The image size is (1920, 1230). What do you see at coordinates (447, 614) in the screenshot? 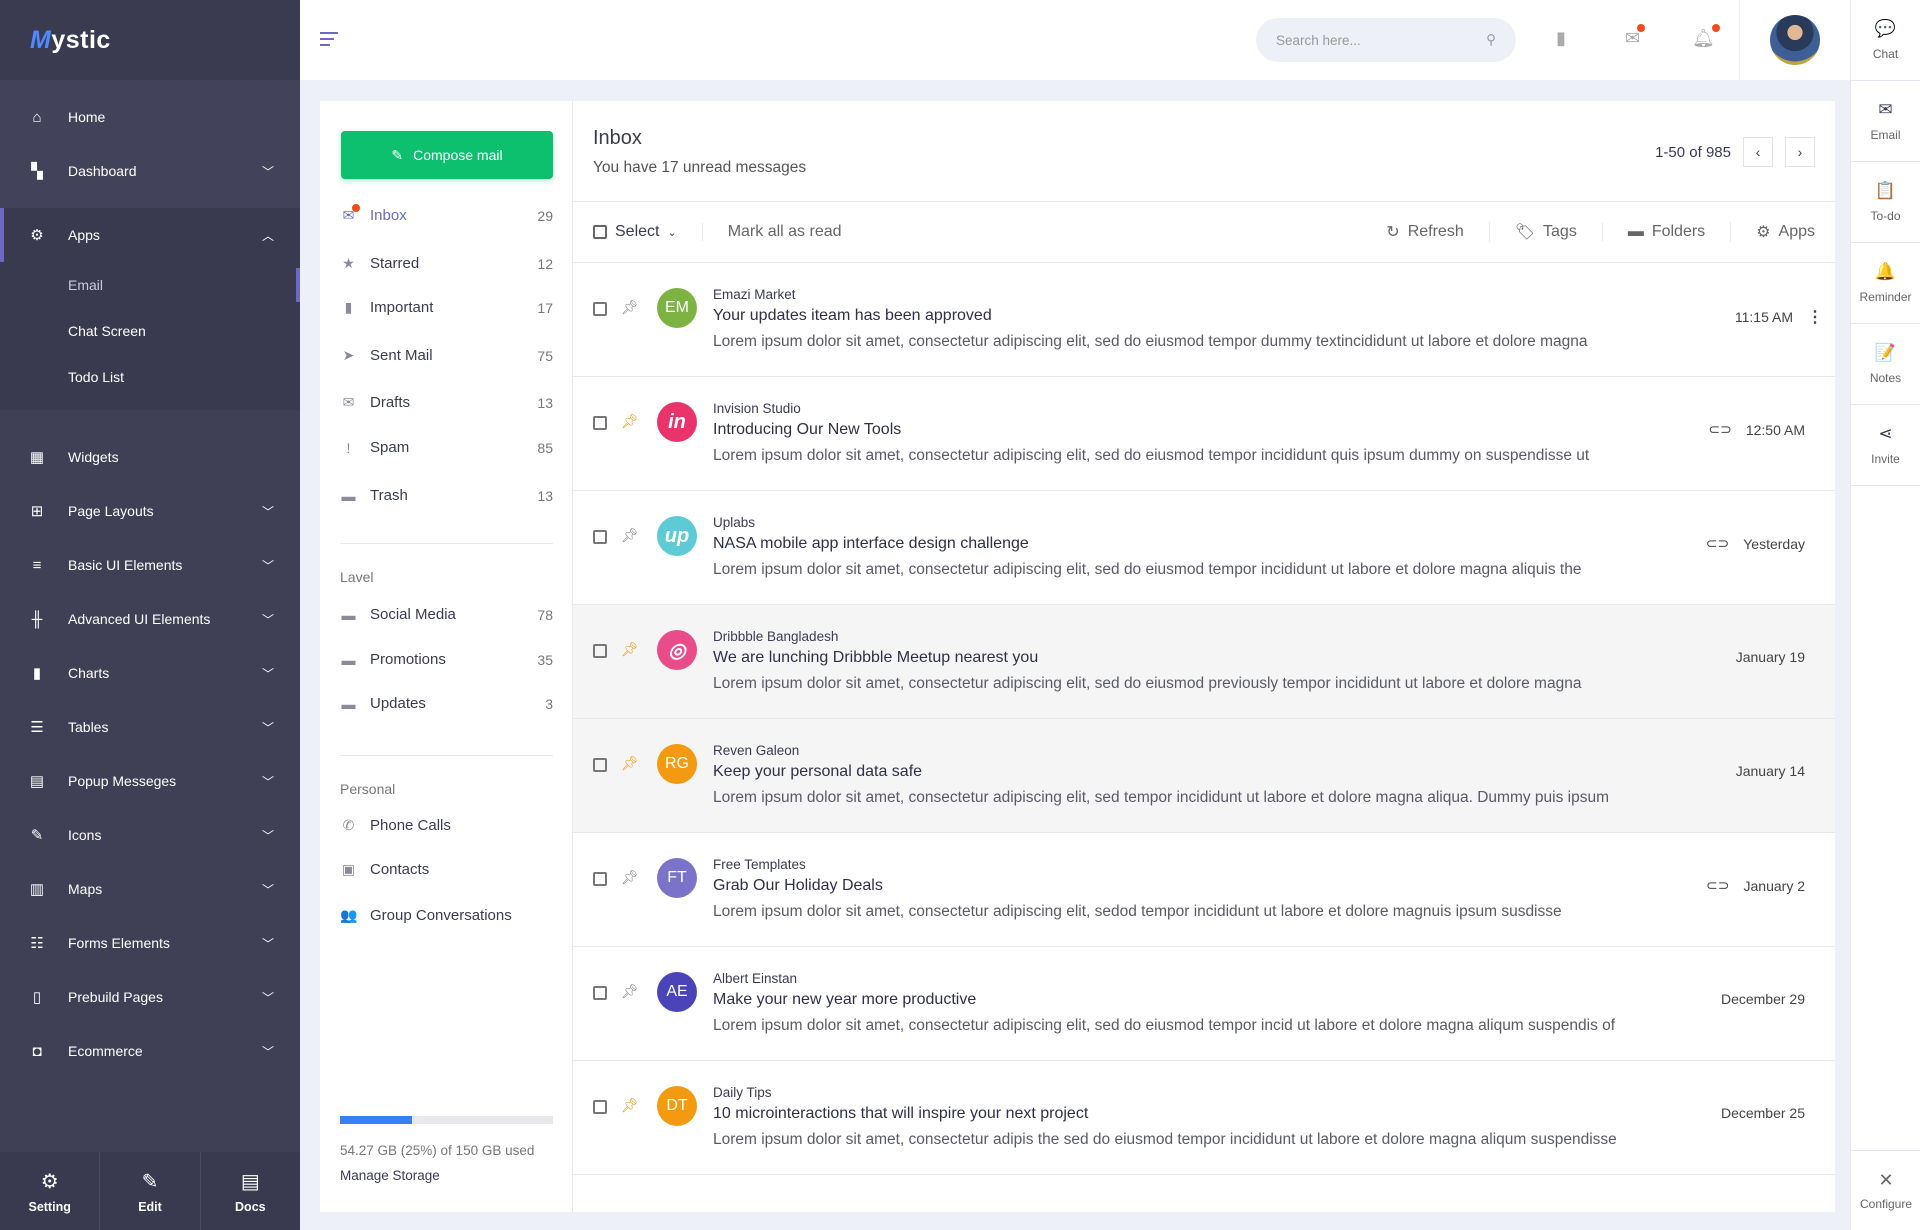
I see `folder-social-media: ▬ Social Media 78` at bounding box center [447, 614].